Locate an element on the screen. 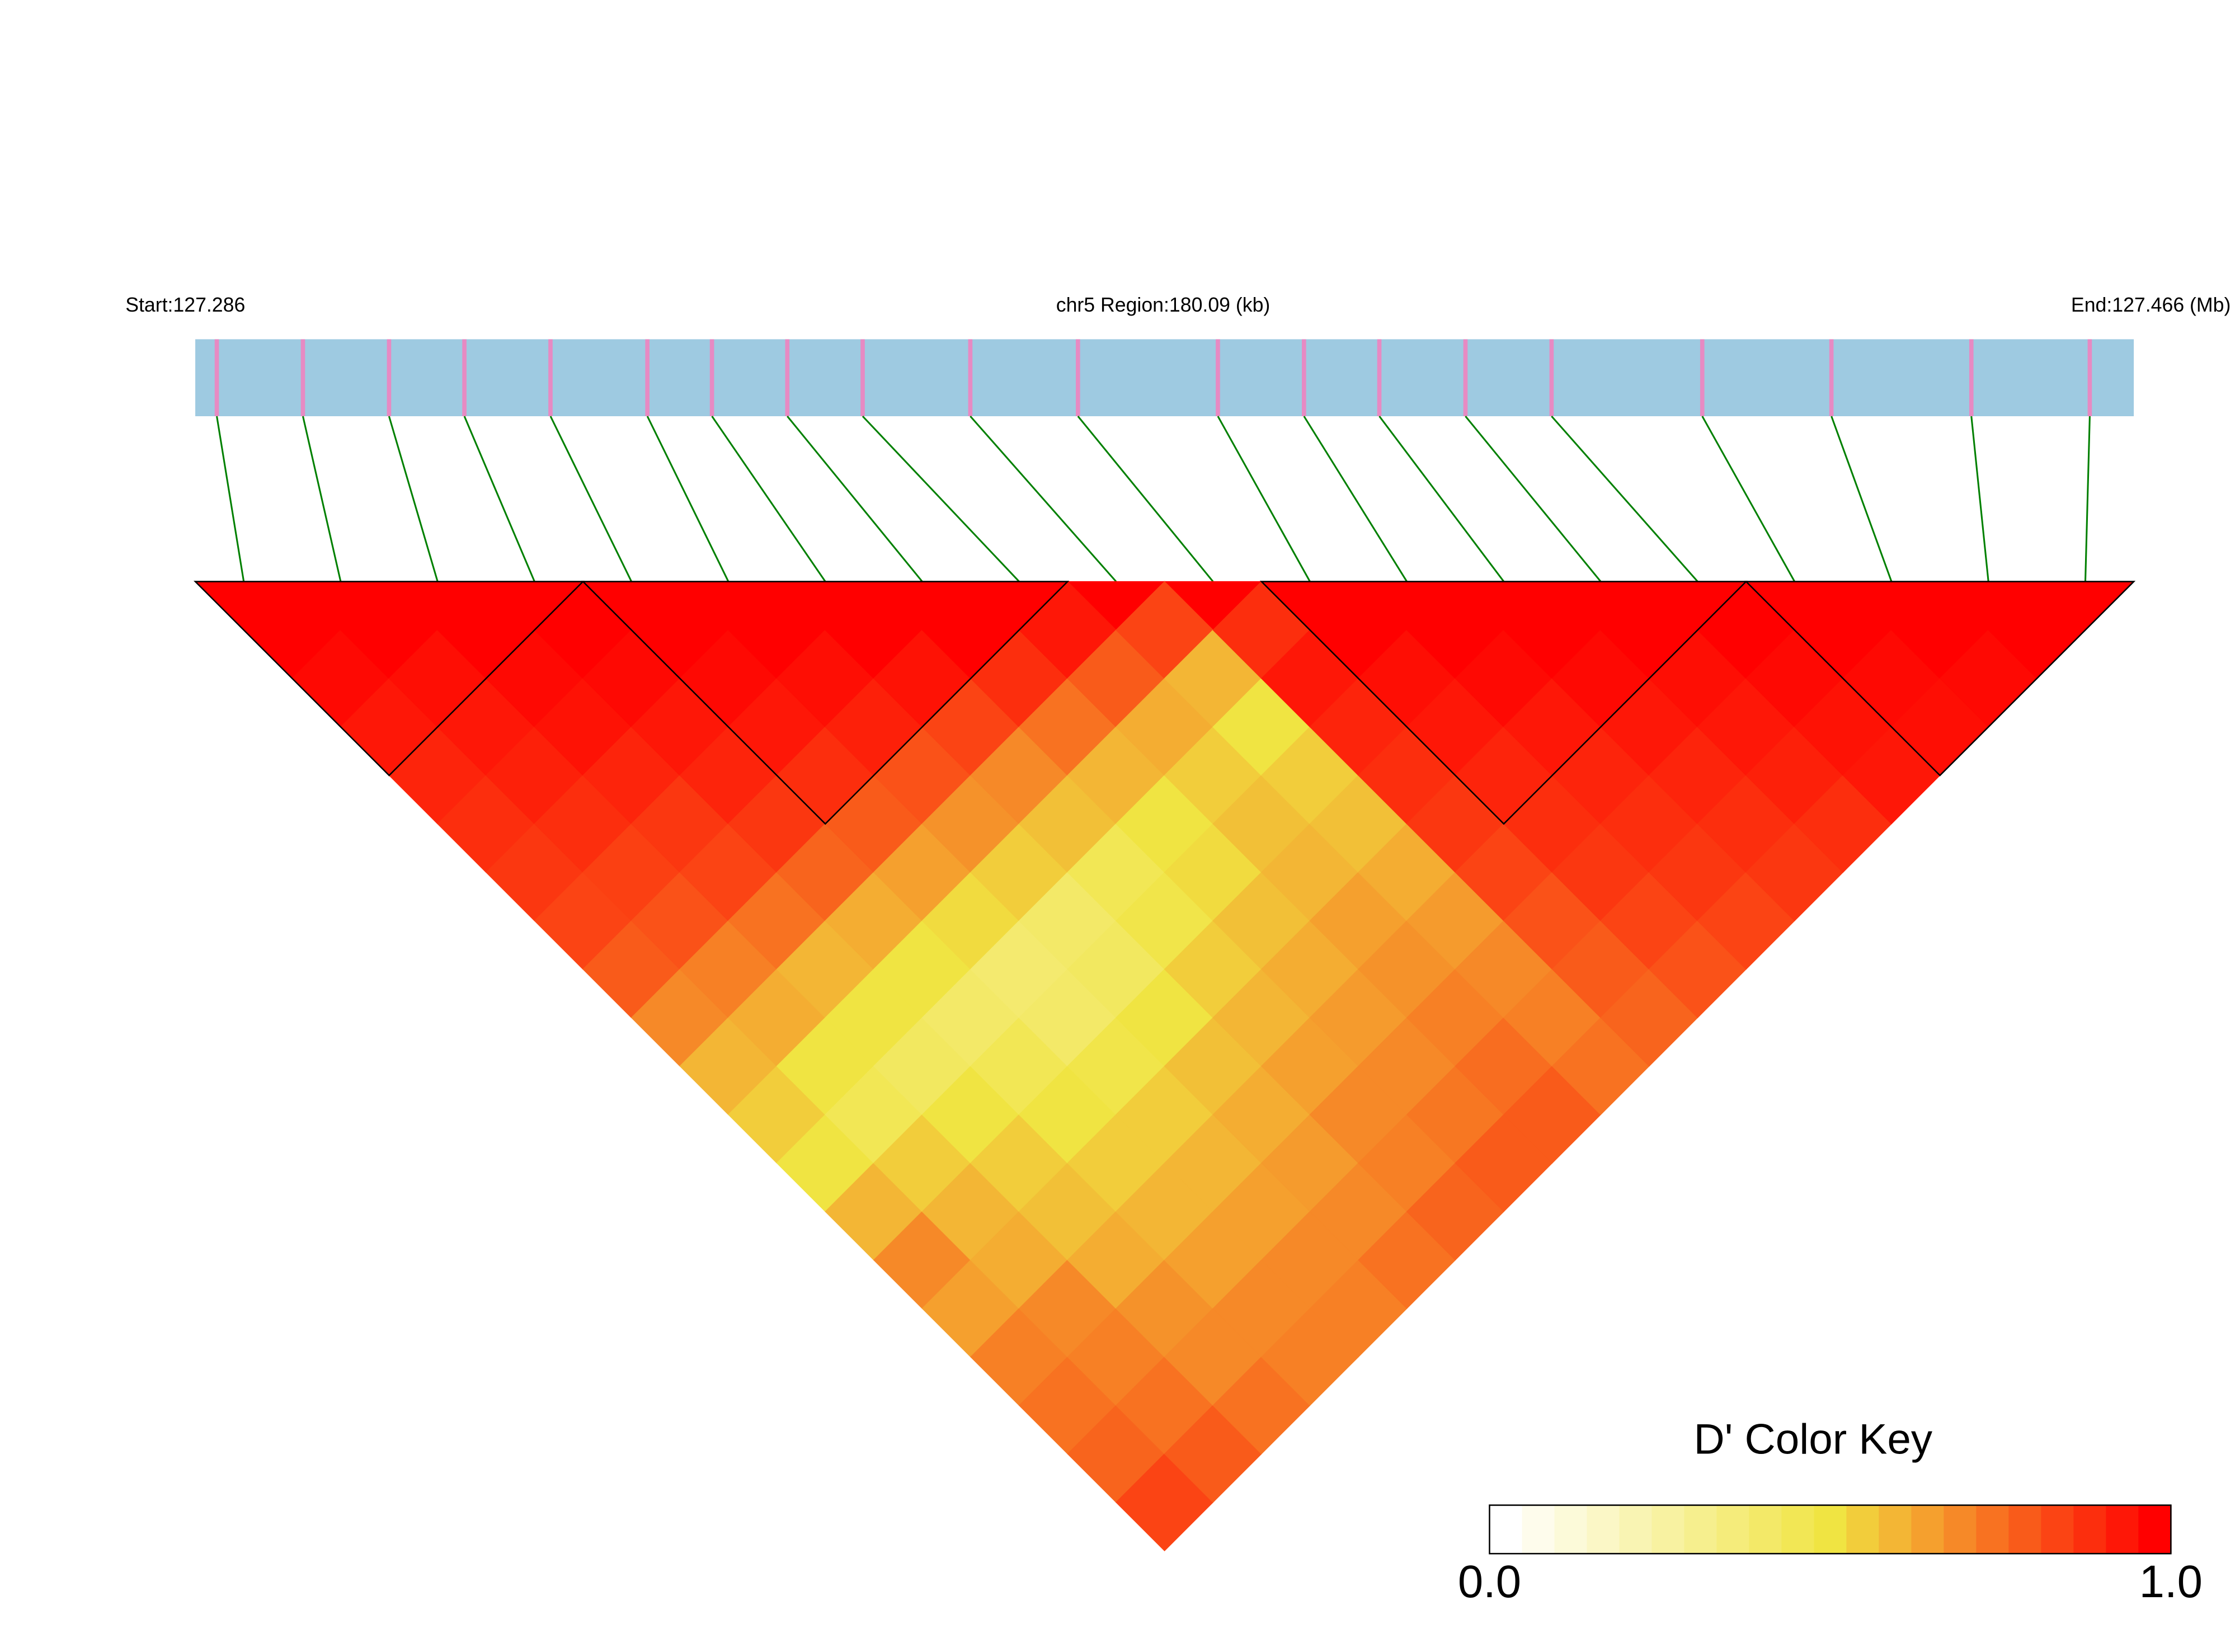 The height and width of the screenshot is (1652, 2235). color-key-title: D' Color Key is located at coordinates (1813, 1439).